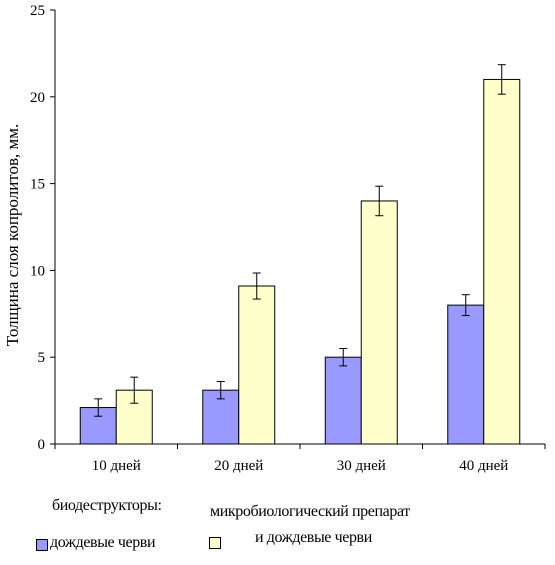 This screenshot has width=555, height=565. What do you see at coordinates (12, 235) in the screenshot?
I see `y-axis-title: Толщина слоя копролитов, мм.` at bounding box center [12, 235].